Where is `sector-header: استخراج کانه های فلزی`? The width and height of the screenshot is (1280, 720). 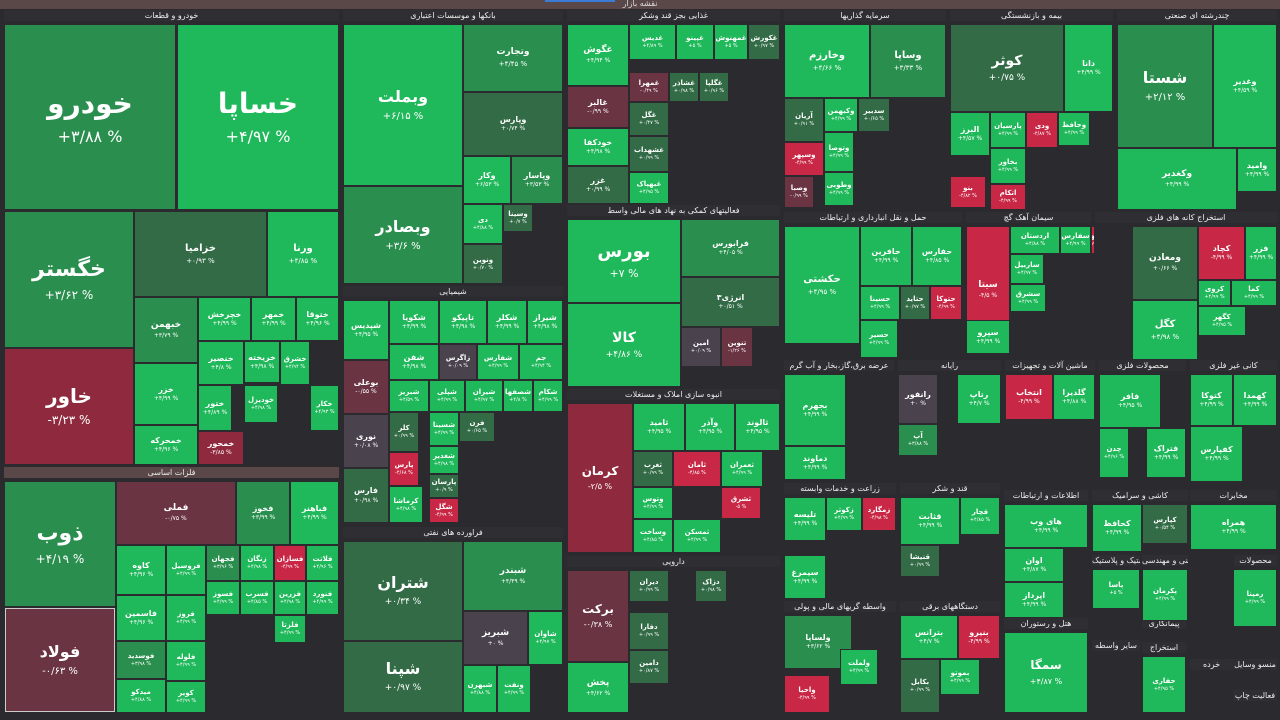
sector-header: استخراج کانه های فلزی is located at coordinates (1186, 217).